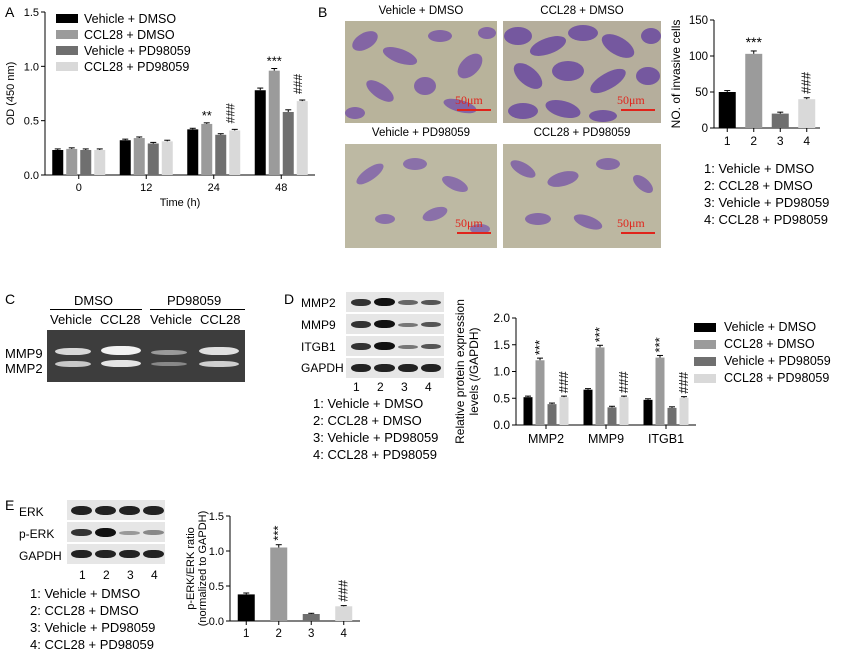  What do you see at coordinates (10, 505) in the screenshot?
I see `panel-e-label: E` at bounding box center [10, 505].